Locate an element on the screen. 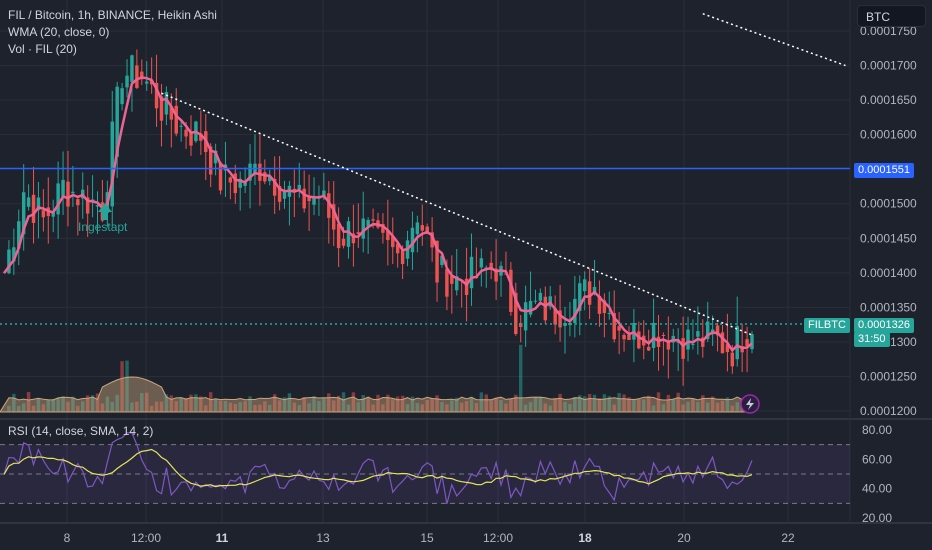 The image size is (932, 550). time-tick-7: 20 is located at coordinates (684, 538).